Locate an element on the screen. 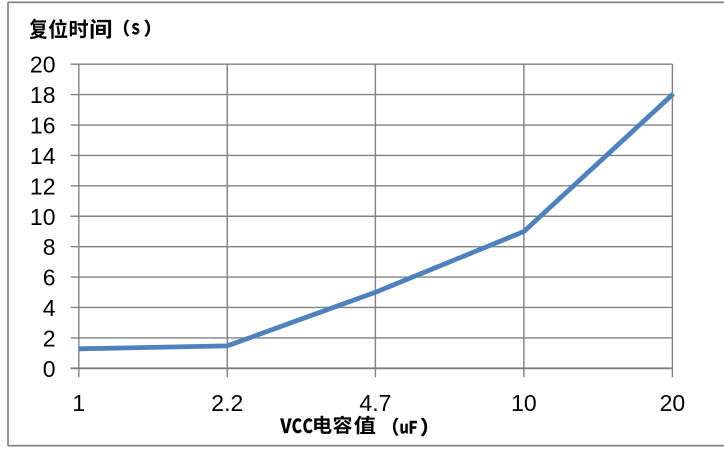 Image resolution: width=724 pixels, height=451 pixels. svg-text: 4 is located at coordinates (49, 308).